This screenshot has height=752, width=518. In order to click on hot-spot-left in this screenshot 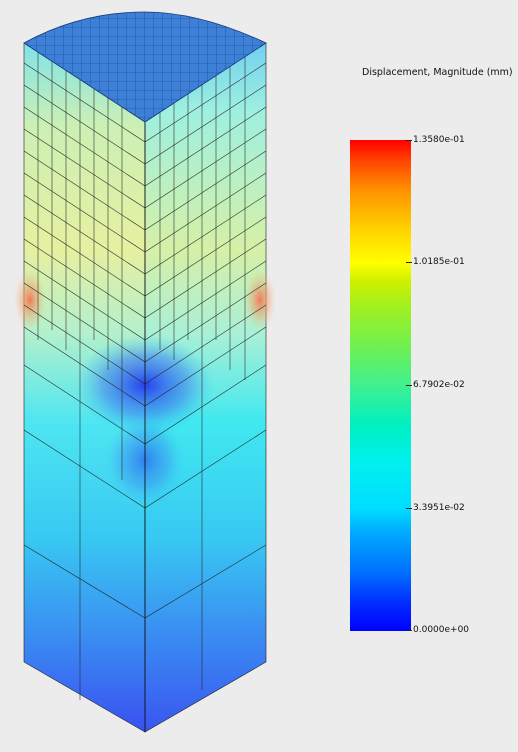, I will do `click(30, 300)`.